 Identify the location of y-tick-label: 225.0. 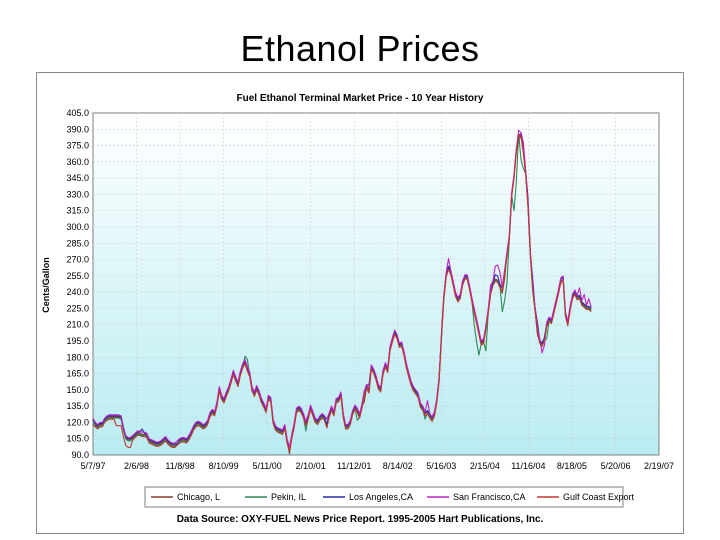
(77, 308).